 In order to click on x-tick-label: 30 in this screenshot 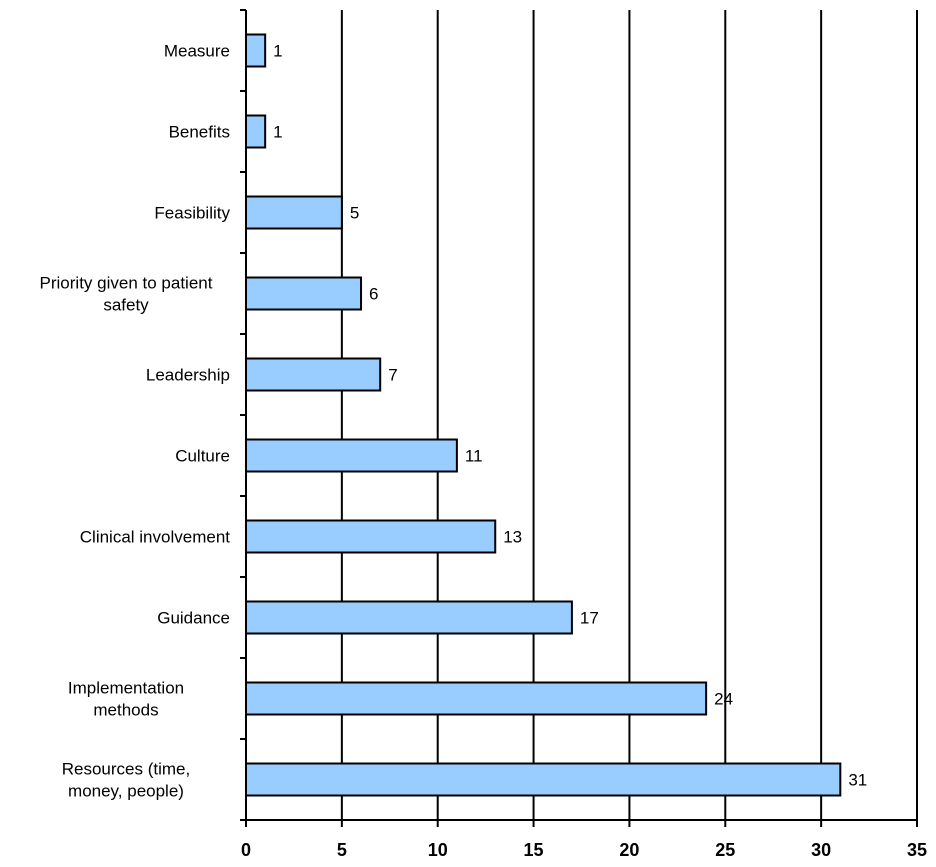, I will do `click(821, 850)`.